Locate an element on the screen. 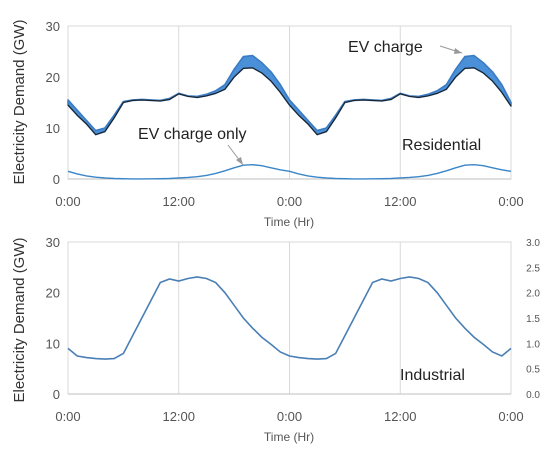  y2-tick-label-1: 0.5 is located at coordinates (533, 370).